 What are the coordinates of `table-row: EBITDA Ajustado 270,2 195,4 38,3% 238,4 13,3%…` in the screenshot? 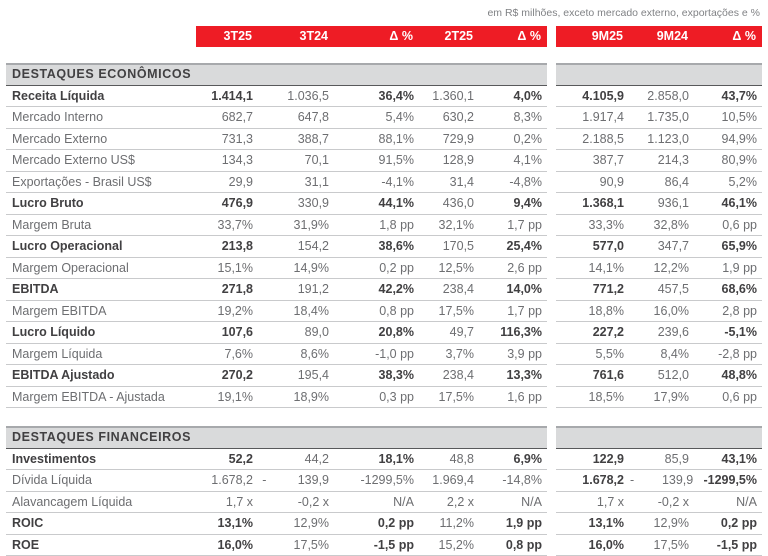 It's located at (384, 375).